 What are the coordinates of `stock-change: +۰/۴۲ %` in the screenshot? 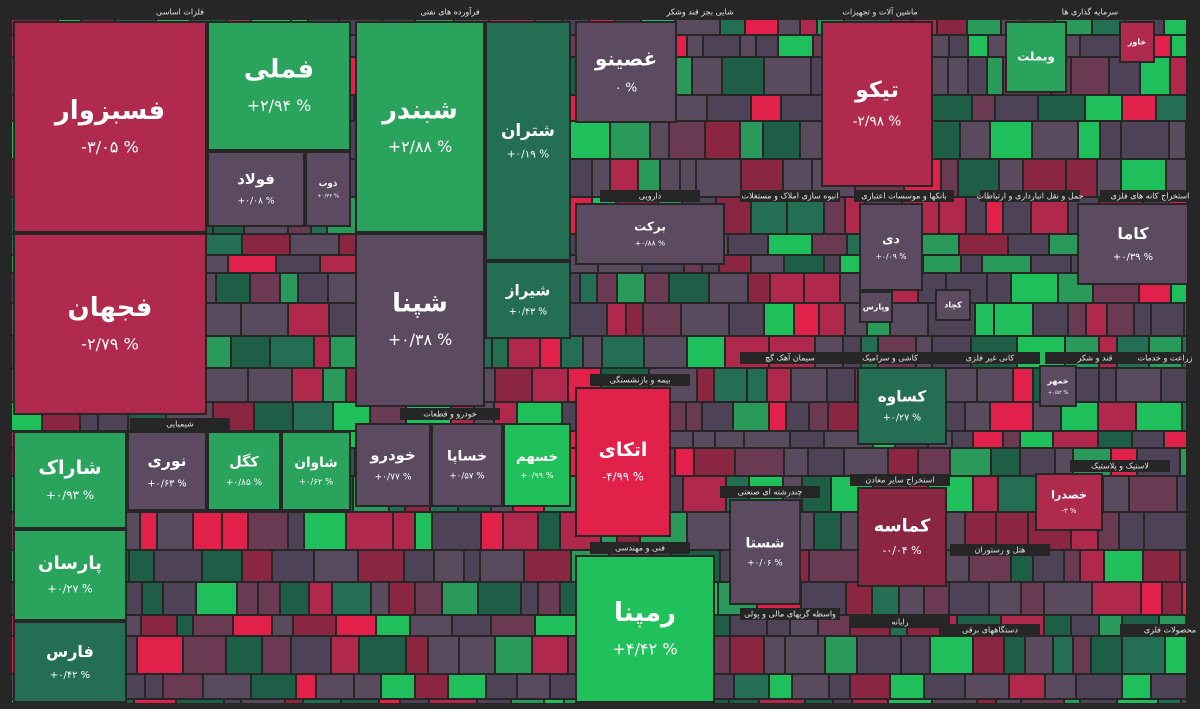 It's located at (70, 675).